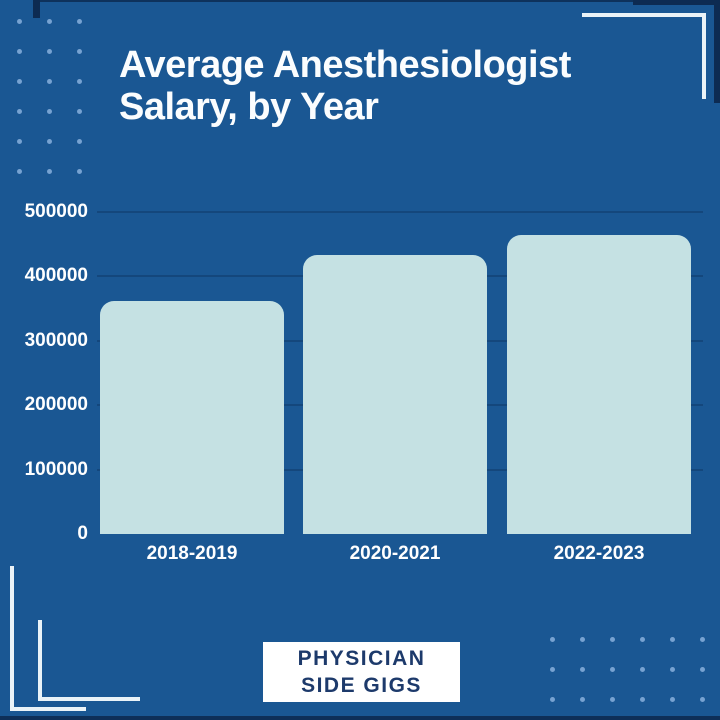 The width and height of the screenshot is (720, 720). I want to click on y-tick-label-100000: 100000, so click(56, 469).